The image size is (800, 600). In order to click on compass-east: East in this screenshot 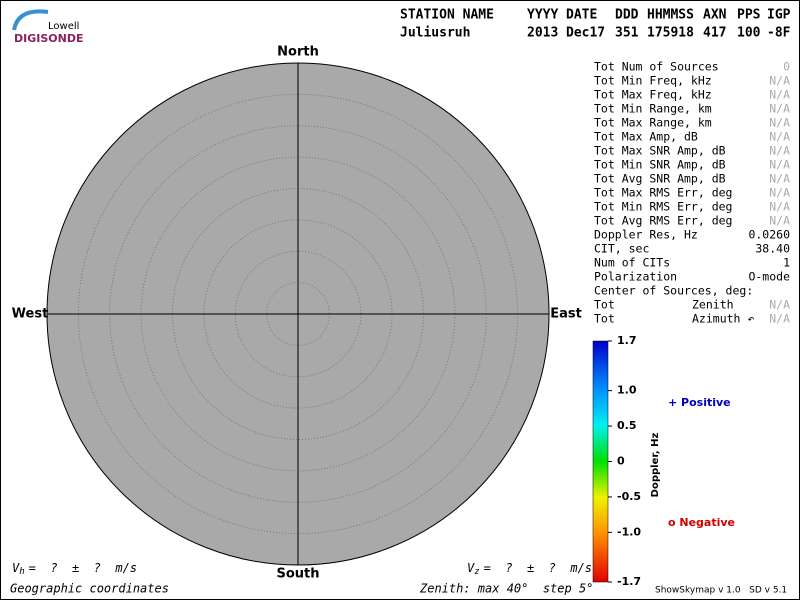, I will do `click(566, 314)`.